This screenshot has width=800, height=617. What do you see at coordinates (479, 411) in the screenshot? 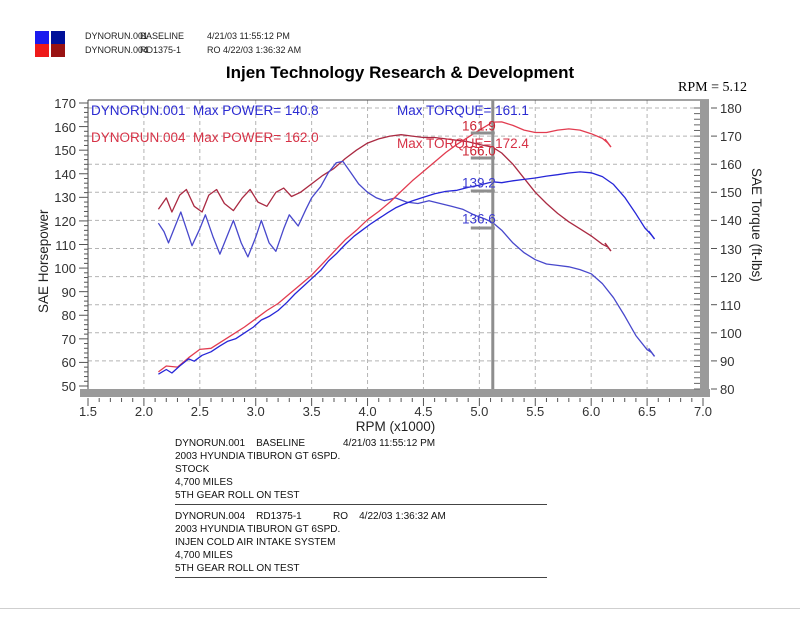
I see `x-tick-5.0: 5.0` at bounding box center [479, 411].